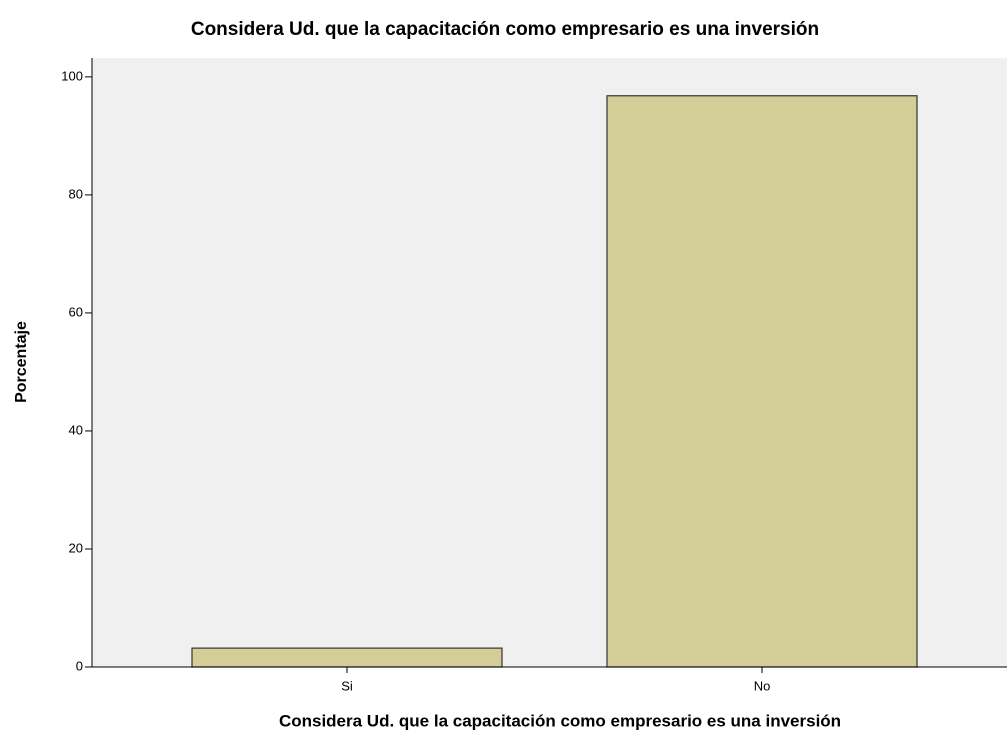 This screenshot has width=1007, height=738. Describe the element at coordinates (76, 429) in the screenshot. I see `y-tick-label: 40` at that location.